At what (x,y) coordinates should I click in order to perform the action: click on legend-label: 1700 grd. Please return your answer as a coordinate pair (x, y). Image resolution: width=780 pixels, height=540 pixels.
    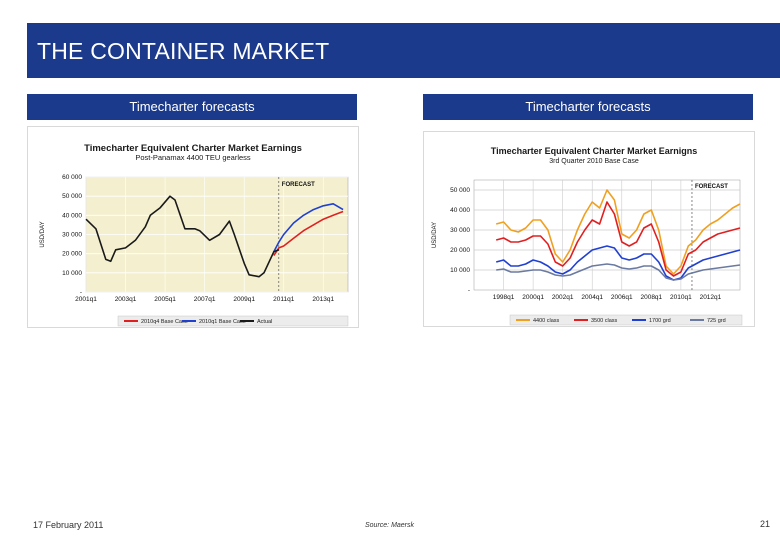
    Looking at the image, I should click on (660, 321).